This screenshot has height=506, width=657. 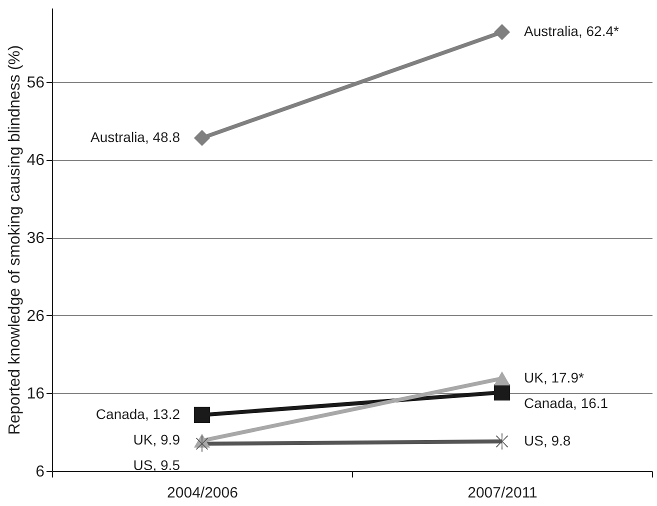 What do you see at coordinates (15, 240) in the screenshot?
I see `y-axis-title: Reported knowledge of smoking causing blindness (%)` at bounding box center [15, 240].